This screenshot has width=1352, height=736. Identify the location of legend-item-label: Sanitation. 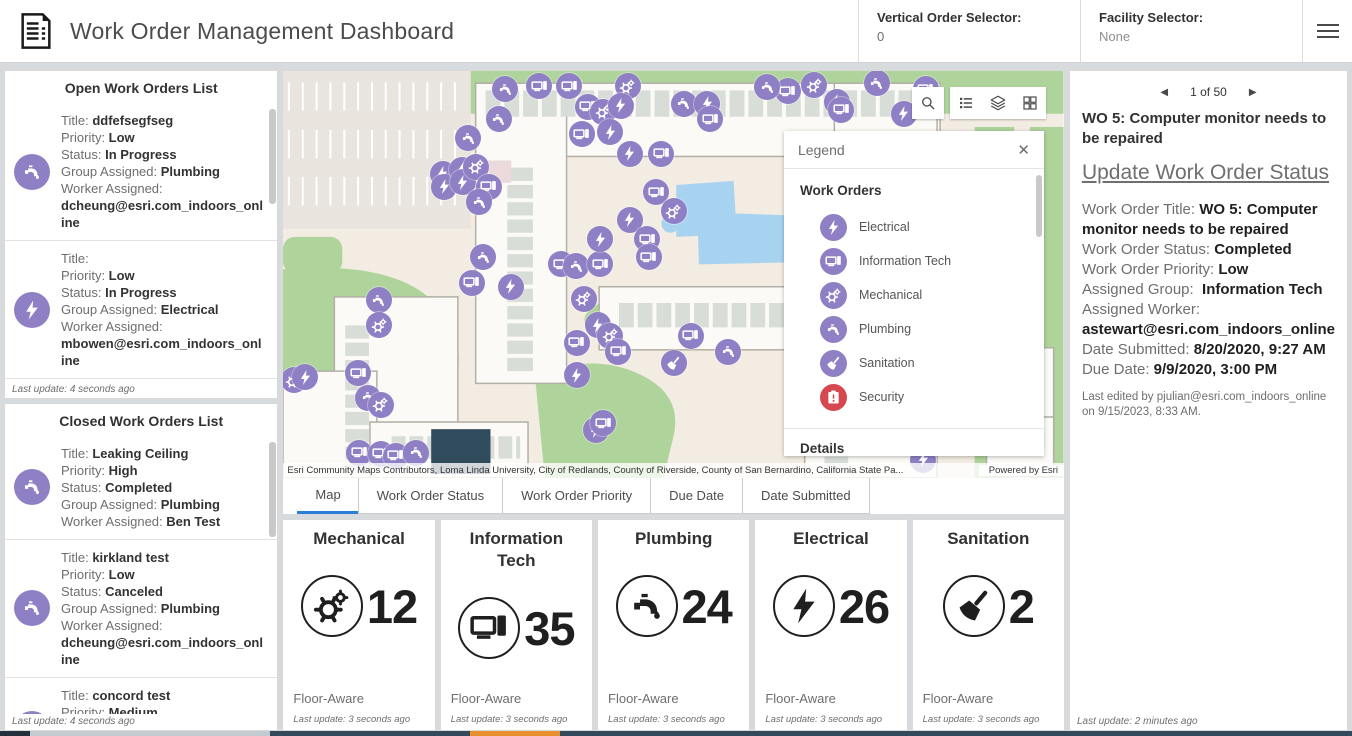
(886, 363).